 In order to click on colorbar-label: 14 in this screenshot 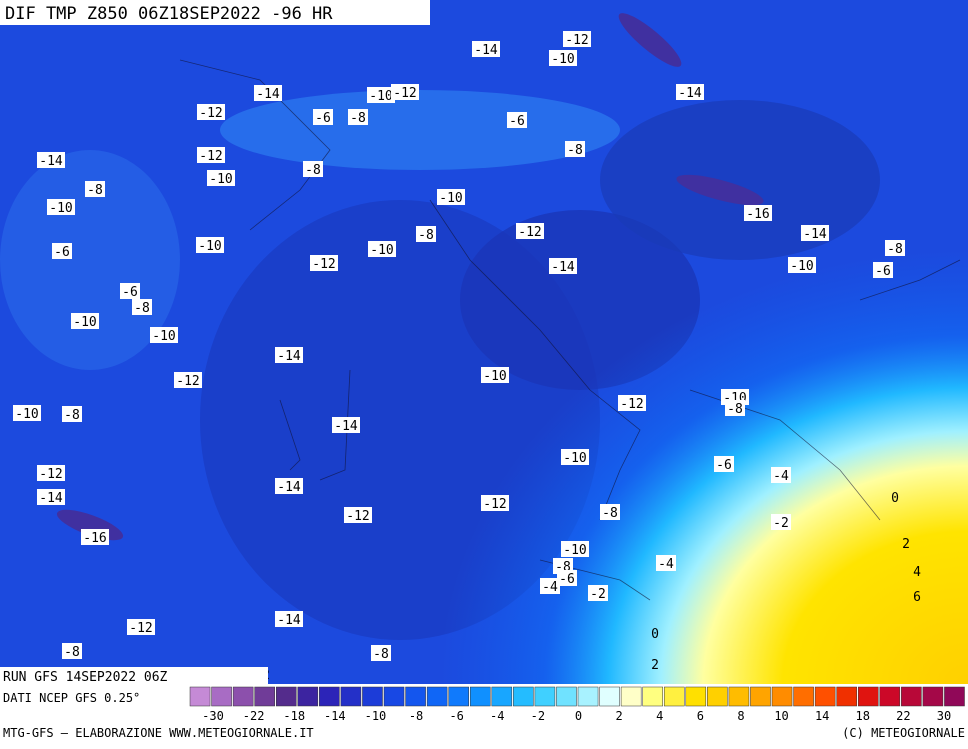, I will do `click(822, 716)`.